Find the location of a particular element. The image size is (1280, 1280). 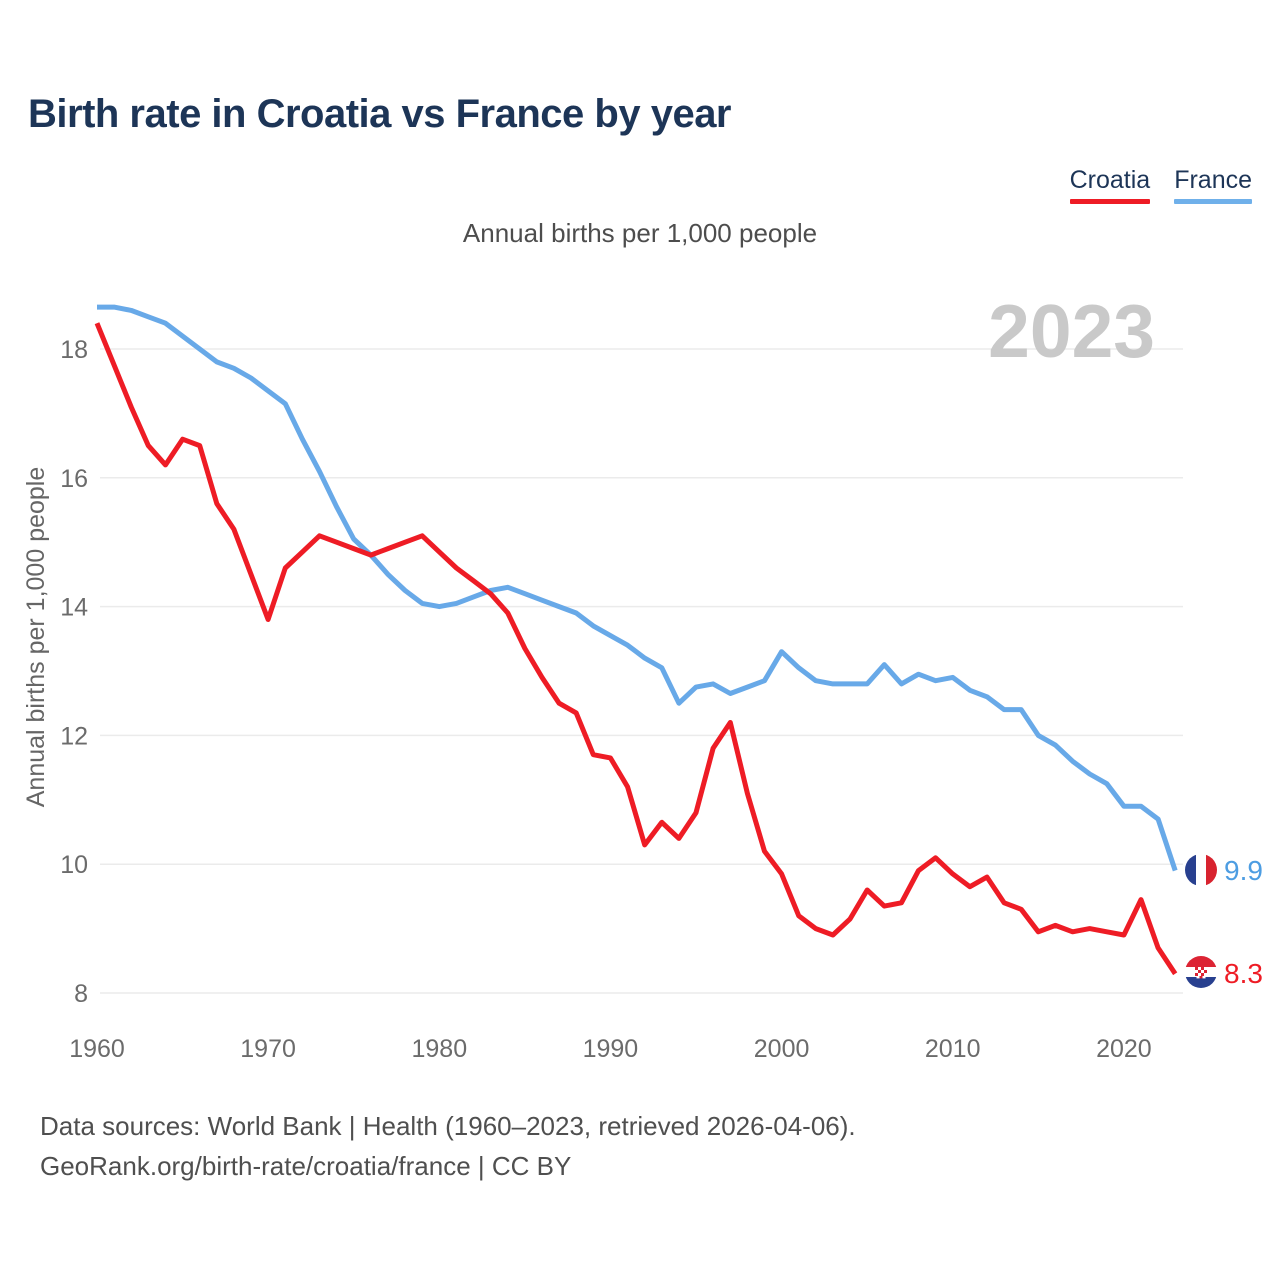

legend-label-croatia: Croatia is located at coordinates (1110, 180).